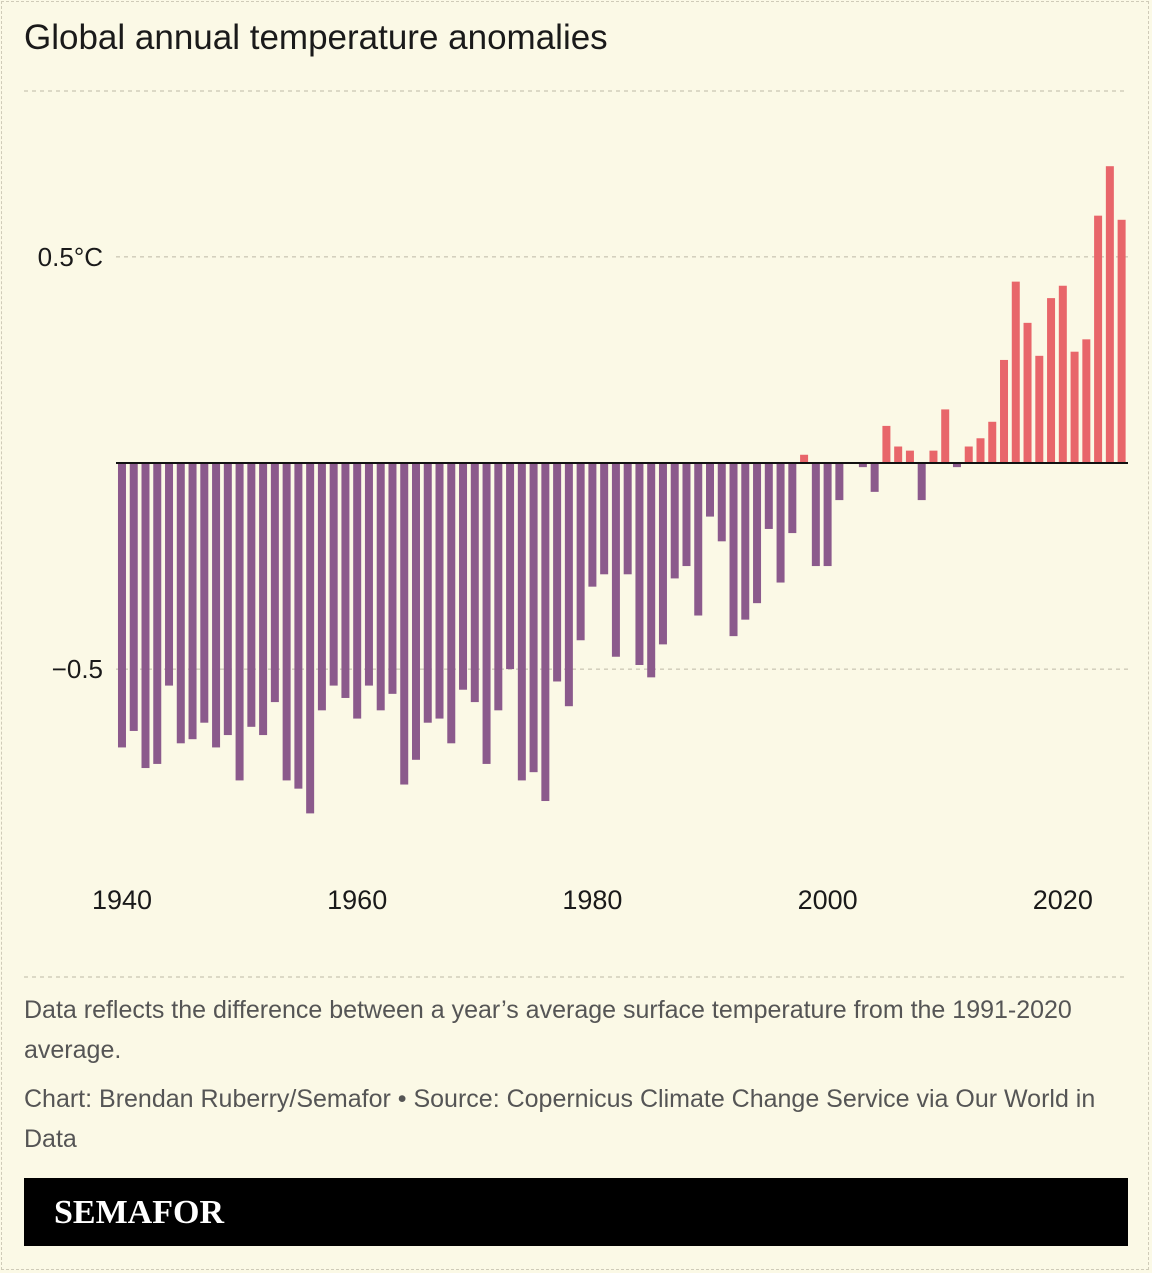 This screenshot has height=1273, width=1152. I want to click on x-tick-label: 1940, so click(122, 900).